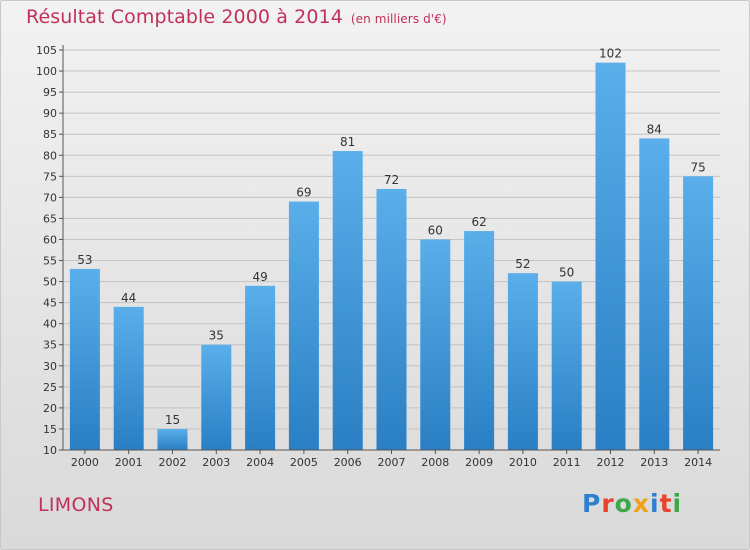  Describe the element at coordinates (567, 462) in the screenshot. I see `x-tick-label: 2011` at that location.